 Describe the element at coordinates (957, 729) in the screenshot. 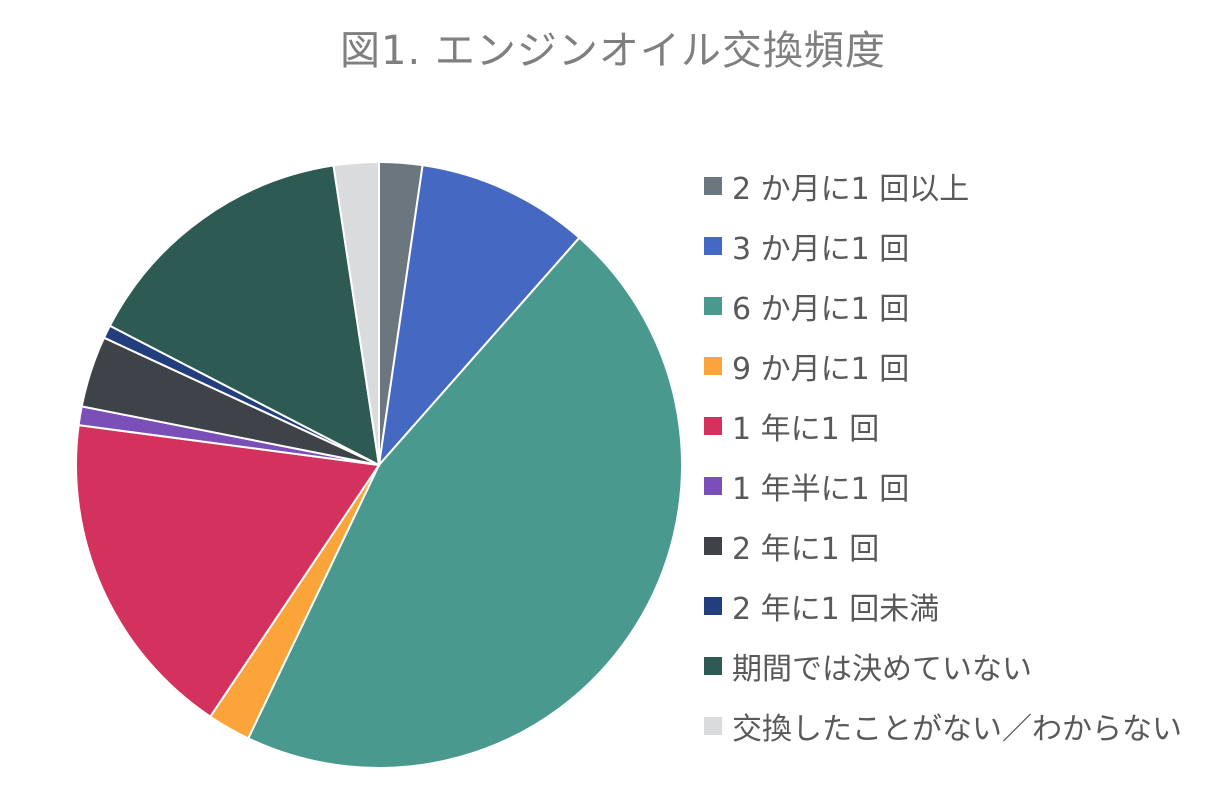

I see `legend-label: 交換したことがない／わからない` at that location.